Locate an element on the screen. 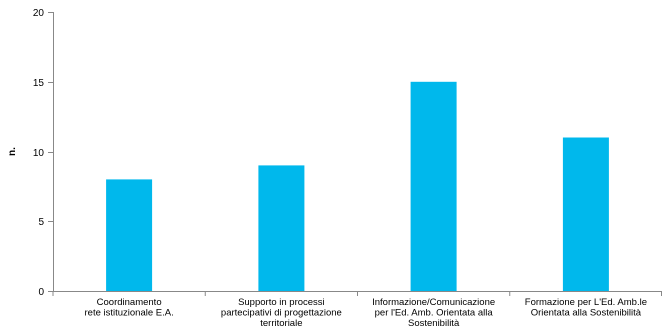  y-tick-label-3: 15 is located at coordinates (39, 83).